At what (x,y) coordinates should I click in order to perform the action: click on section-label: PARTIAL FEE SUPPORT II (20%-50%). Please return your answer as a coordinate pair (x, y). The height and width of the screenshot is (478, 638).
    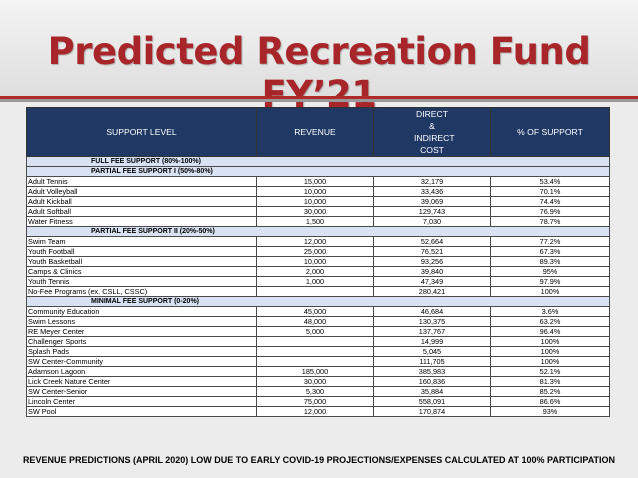
    Looking at the image, I should click on (318, 231).